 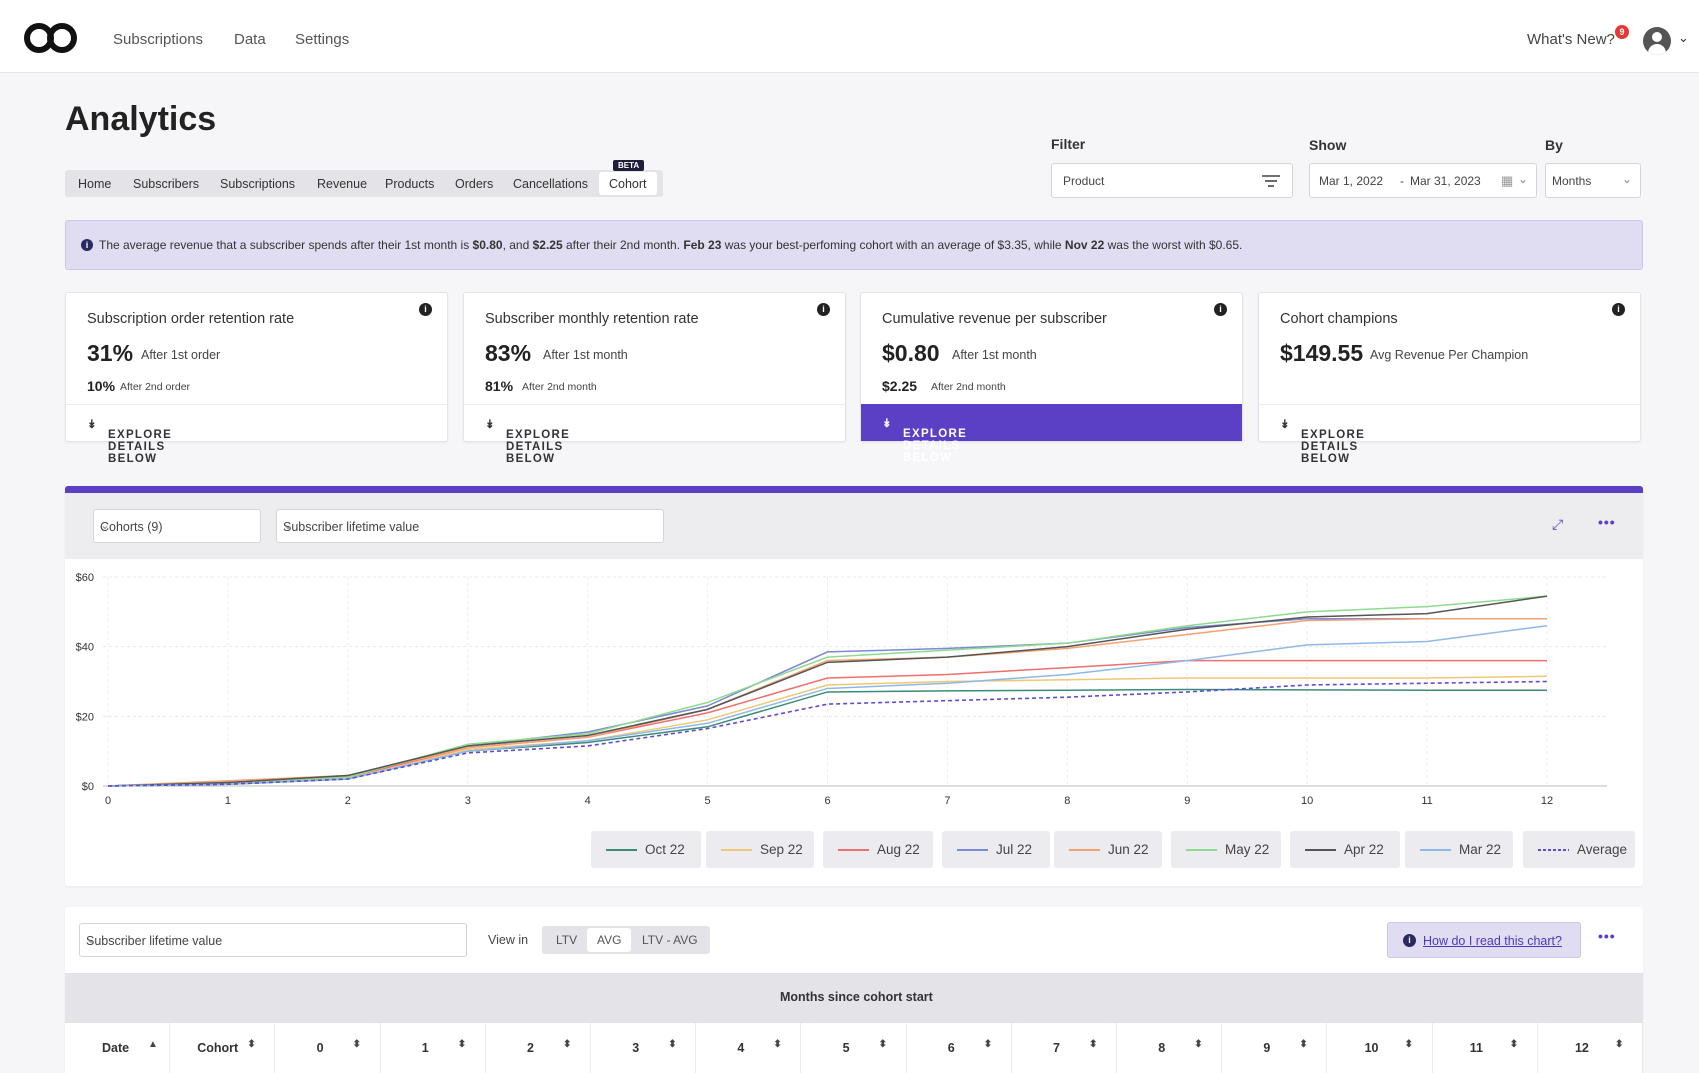 What do you see at coordinates (425, 1048) in the screenshot?
I see `column-header-label: 1` at bounding box center [425, 1048].